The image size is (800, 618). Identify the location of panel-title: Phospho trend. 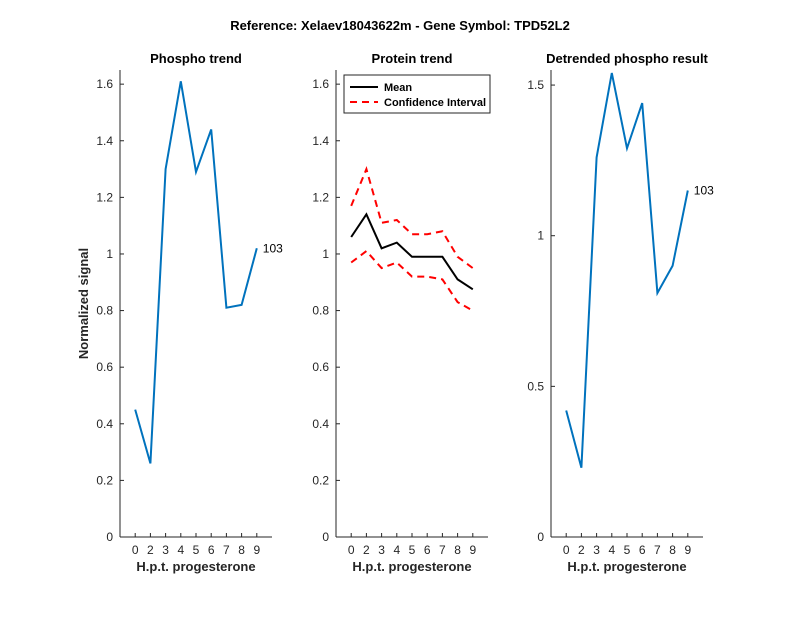
(196, 58).